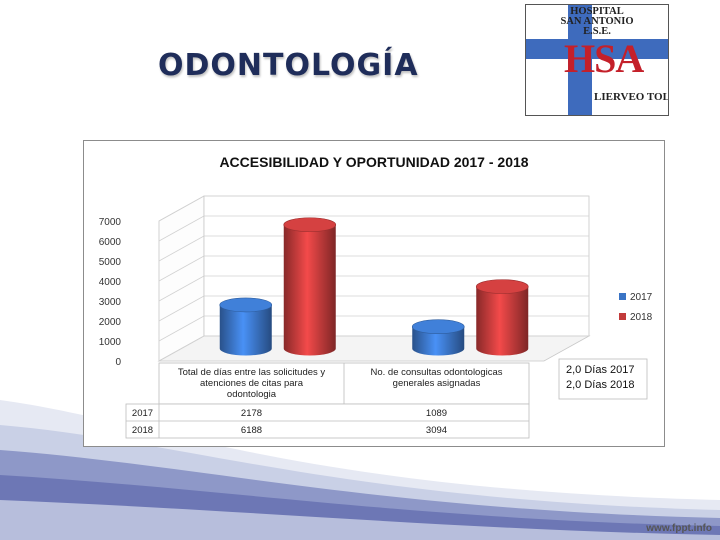 Image resolution: width=720 pixels, height=540 pixels. Describe the element at coordinates (110, 322) in the screenshot. I see `y-tick-label: 2000` at that location.